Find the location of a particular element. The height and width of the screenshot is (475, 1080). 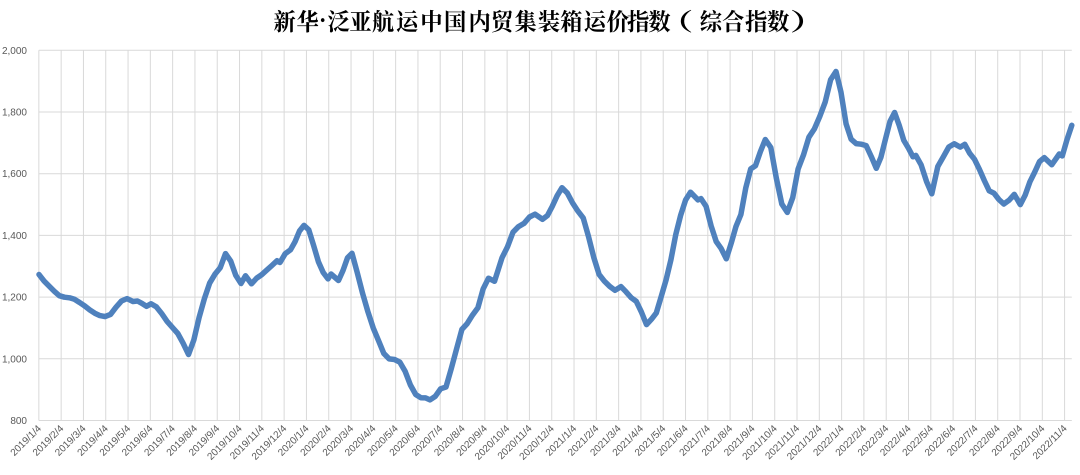

svg-text: 1,600 is located at coordinates (14, 174).